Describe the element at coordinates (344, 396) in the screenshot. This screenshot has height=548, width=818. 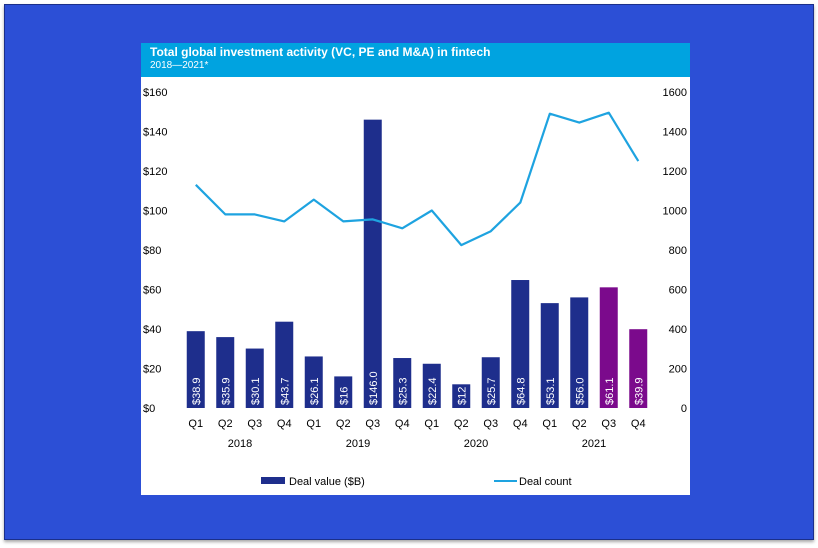
I see `bar-data-label: $16` at that location.